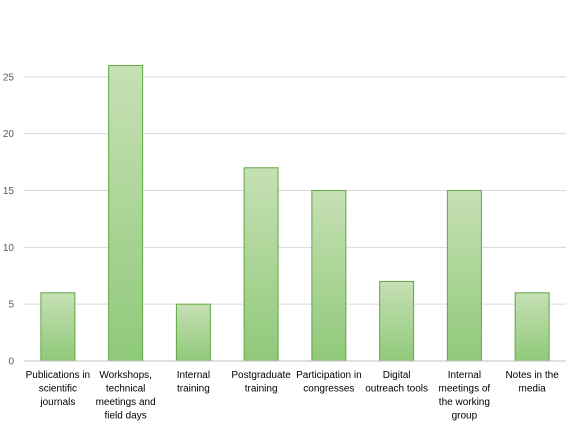 Image resolution: width=573 pixels, height=428 pixels. Describe the element at coordinates (193, 382) in the screenshot. I see `x-tick-label: Internal training` at that location.